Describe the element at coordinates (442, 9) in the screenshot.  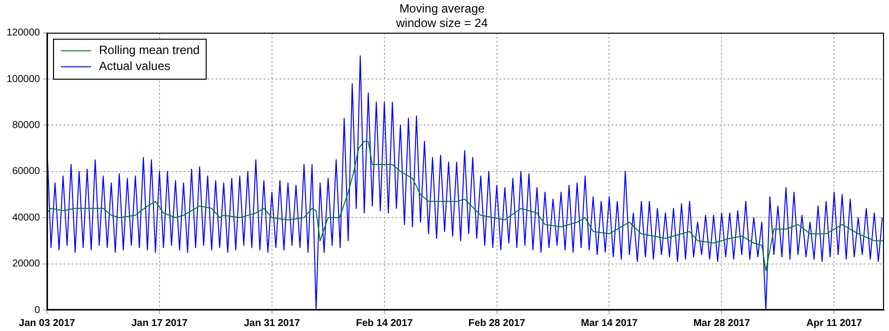
I see `chart-title: Moving average` at that location.